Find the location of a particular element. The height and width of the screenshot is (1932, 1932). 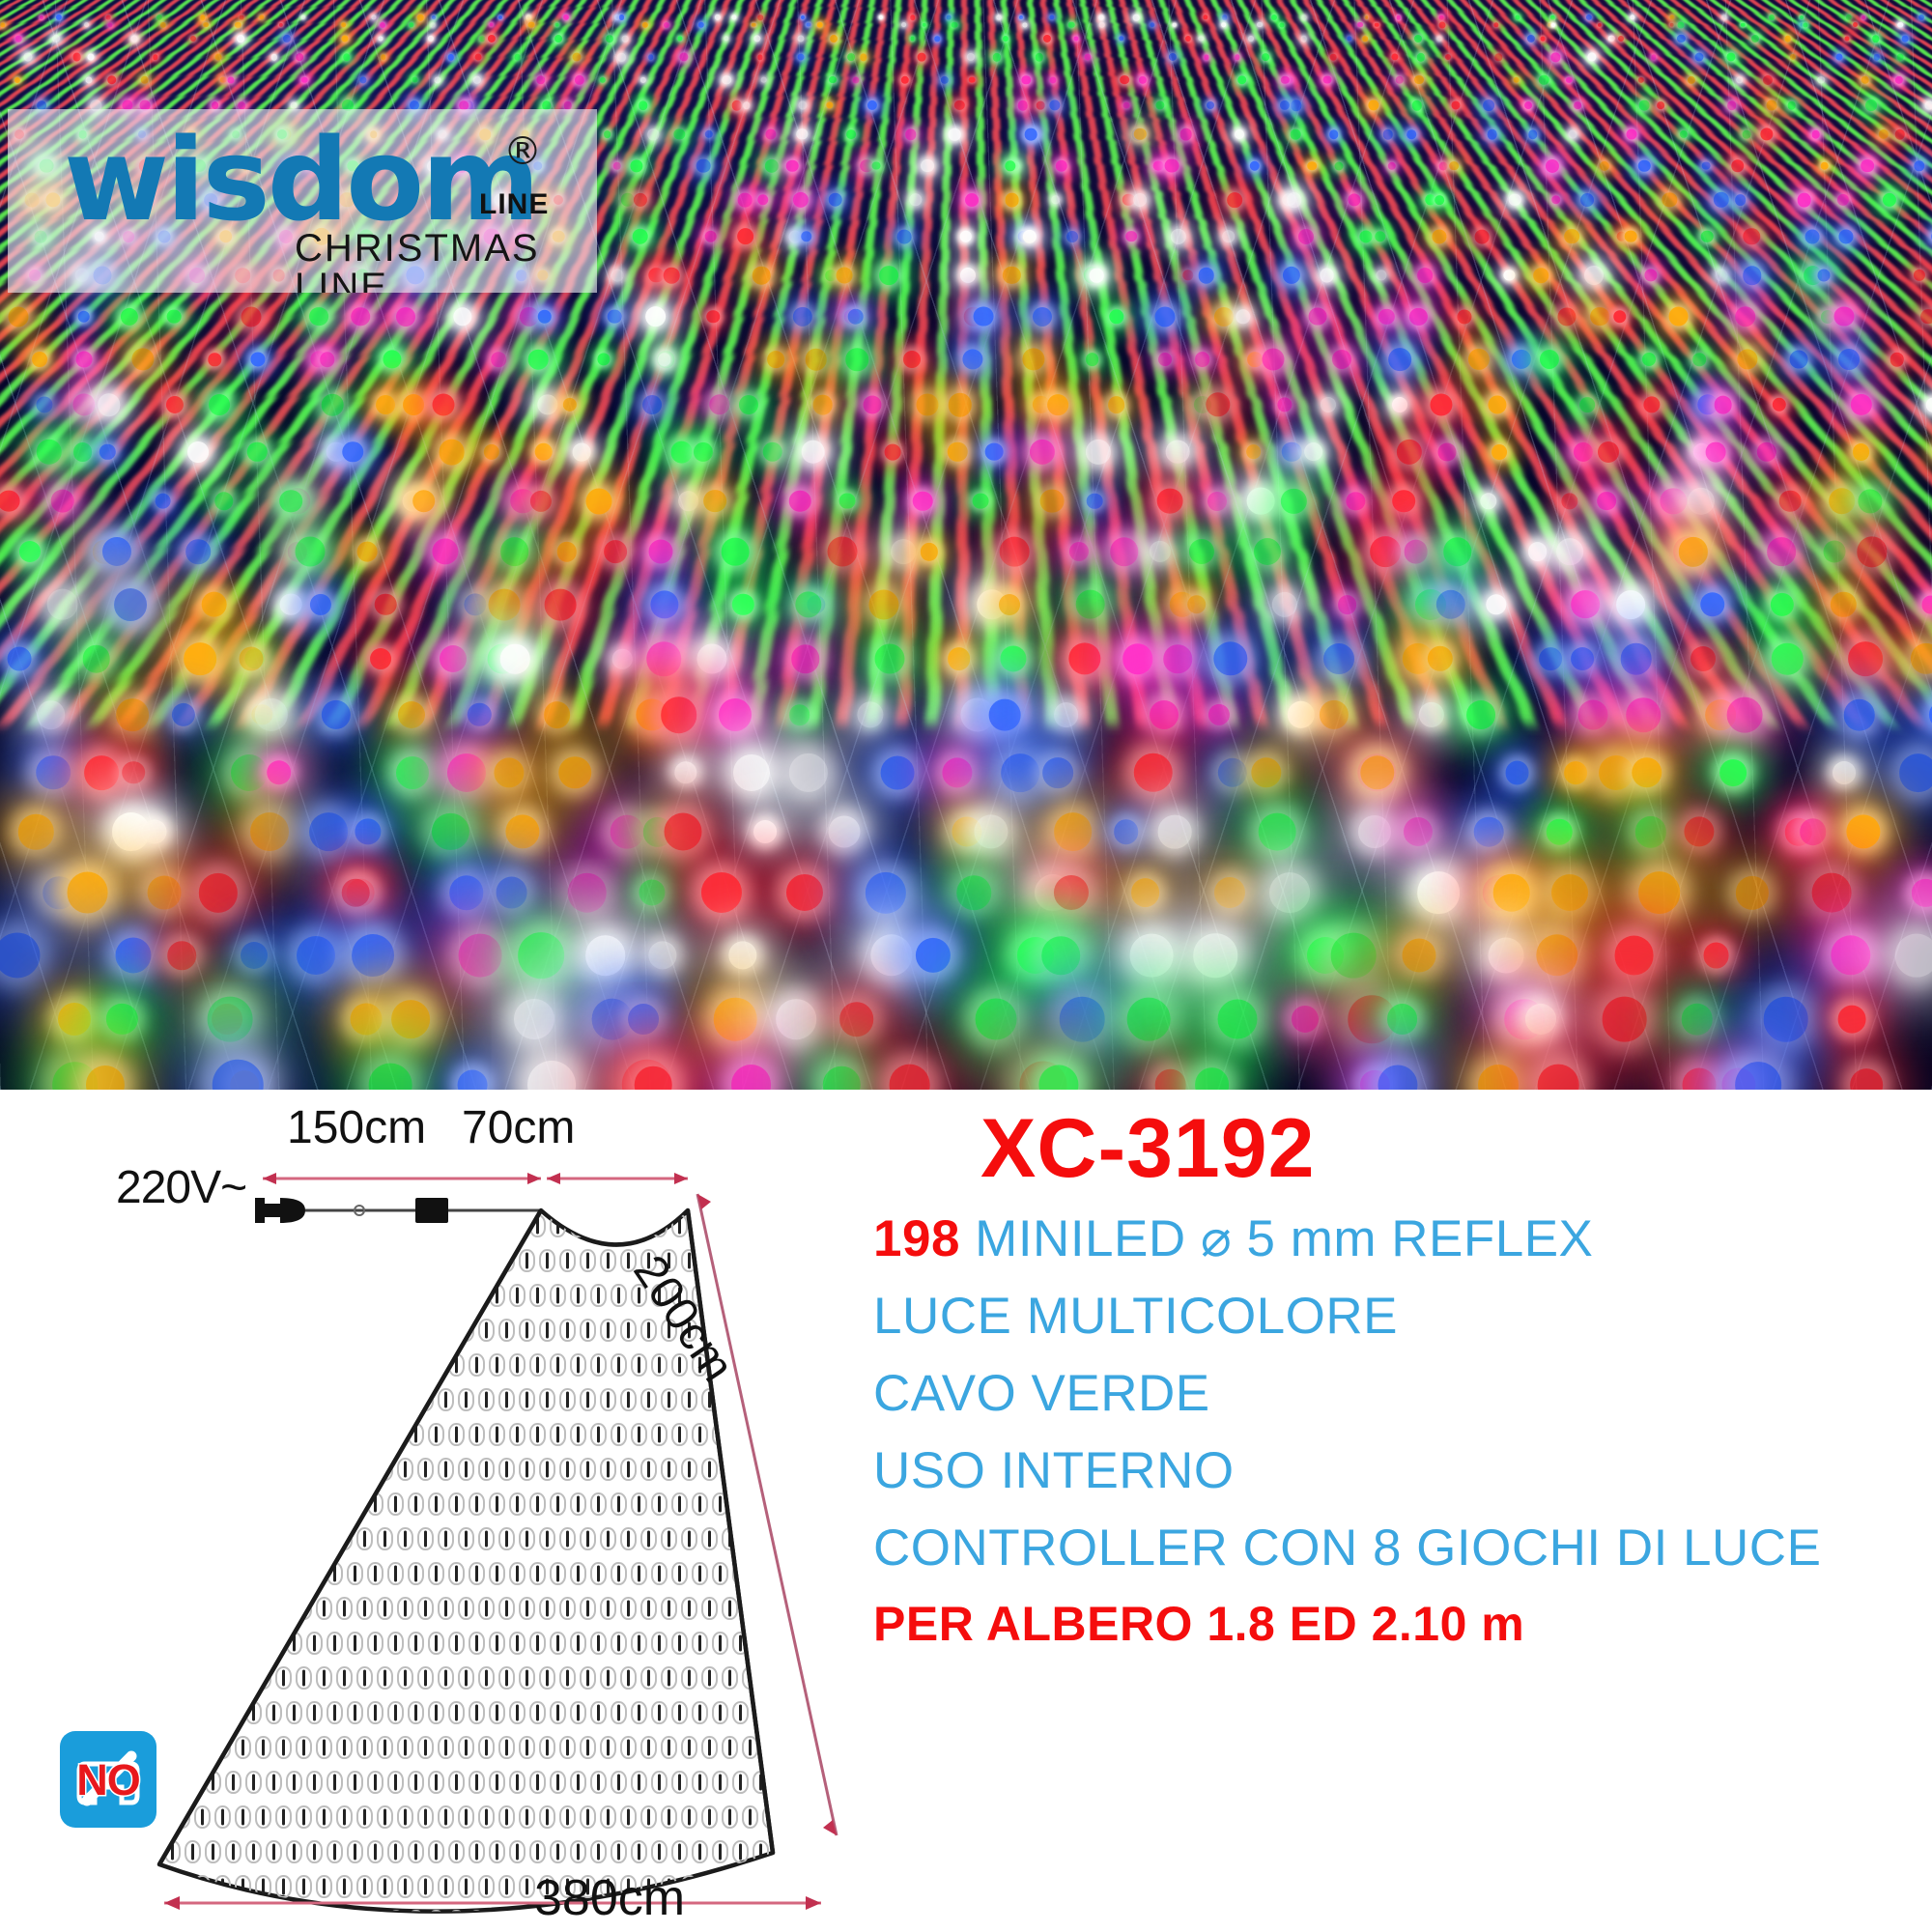

dimension-label-380cm: 380cm is located at coordinates (610, 1898).